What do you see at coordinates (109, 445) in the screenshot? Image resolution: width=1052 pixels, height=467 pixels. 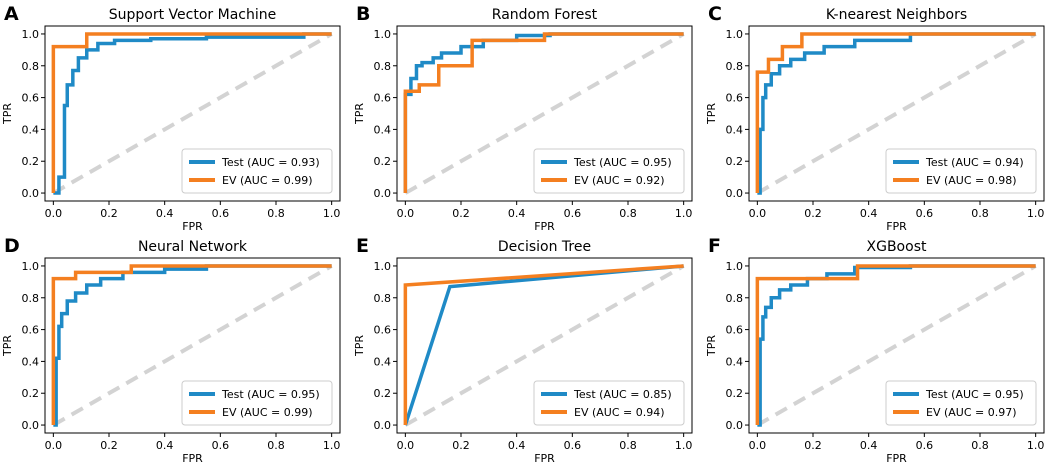 I see `panel-d-xtick-label: 0.2` at bounding box center [109, 445].